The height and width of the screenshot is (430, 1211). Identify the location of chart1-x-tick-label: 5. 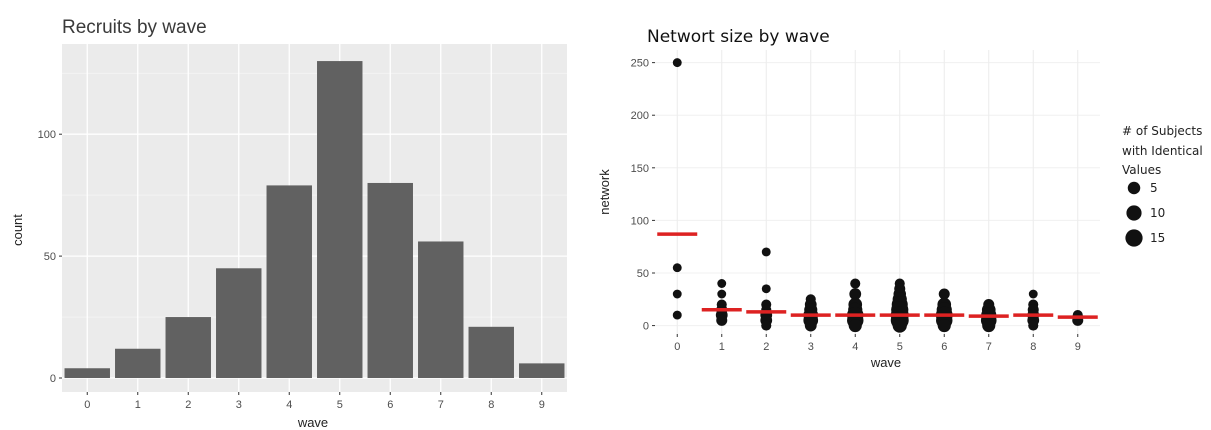
(340, 405).